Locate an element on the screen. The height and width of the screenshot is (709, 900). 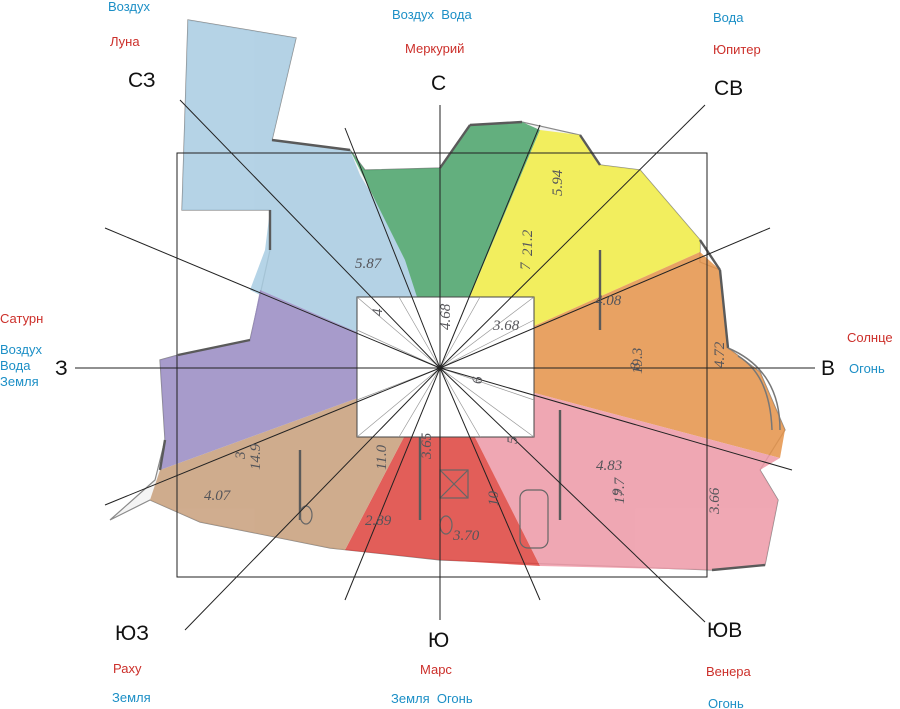
room-label: 5.94 is located at coordinates (558, 182).